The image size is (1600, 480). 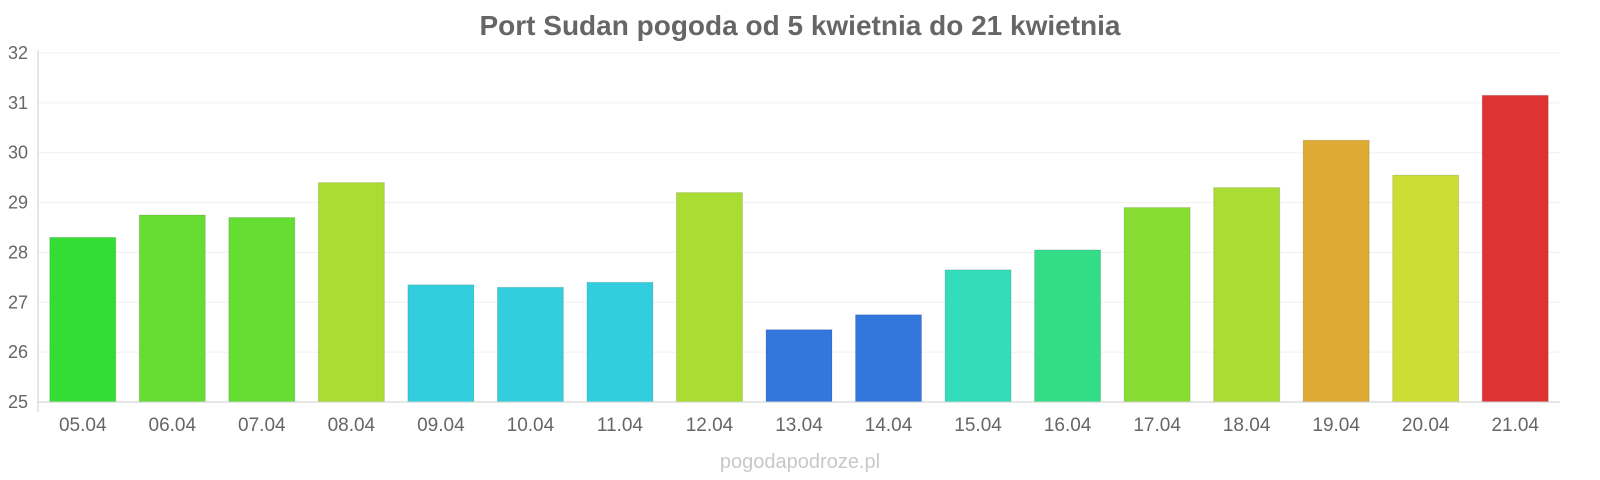 I want to click on bar-18.04, so click(x=1247, y=295).